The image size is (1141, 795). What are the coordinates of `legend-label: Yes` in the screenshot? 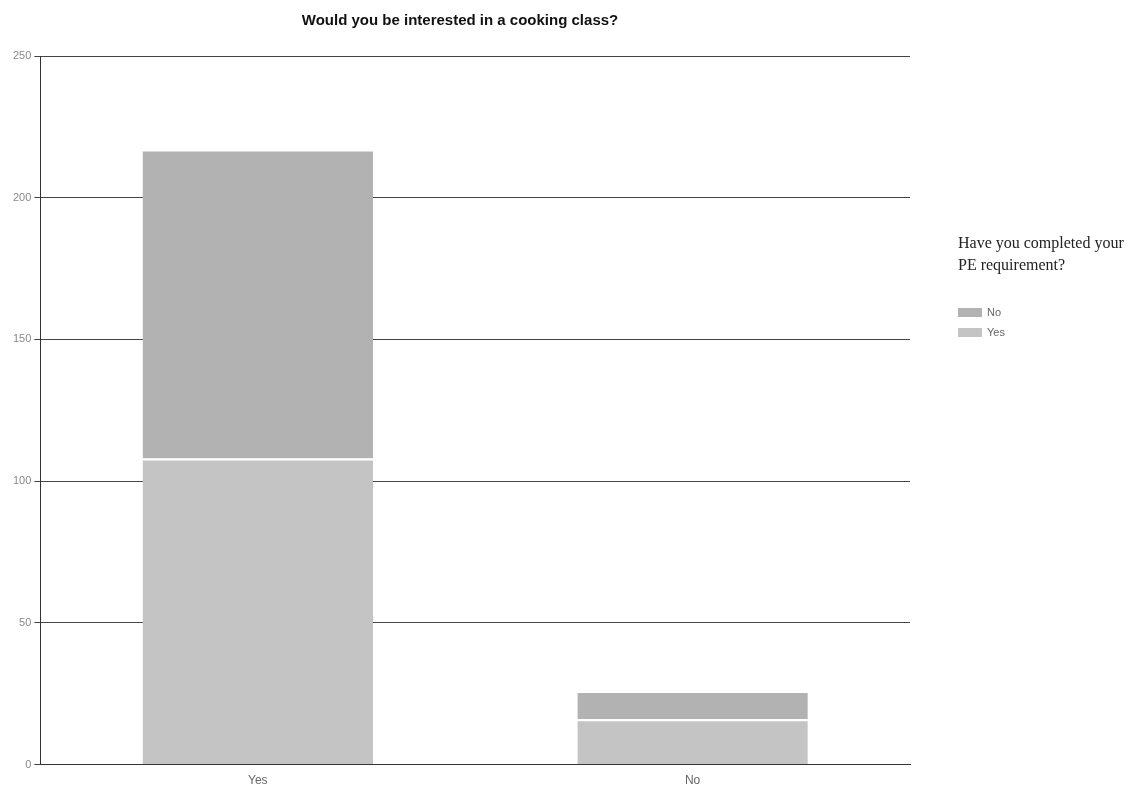 It's located at (996, 332).